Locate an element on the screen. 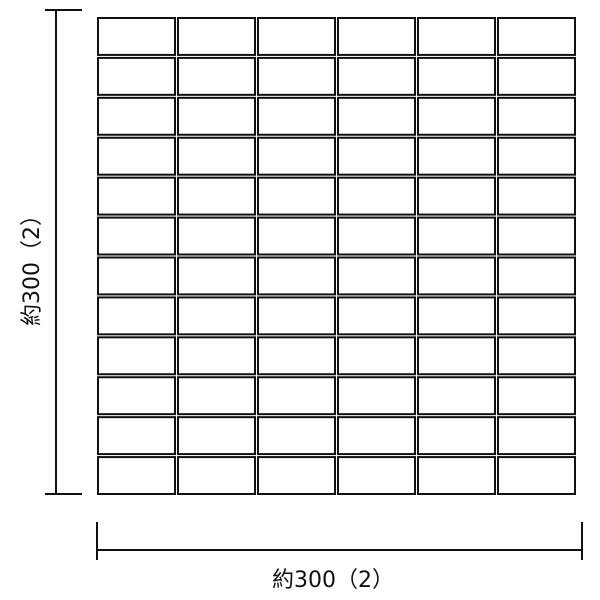 The image size is (600, 600). height-label: 約300（2） is located at coordinates (32, 265).